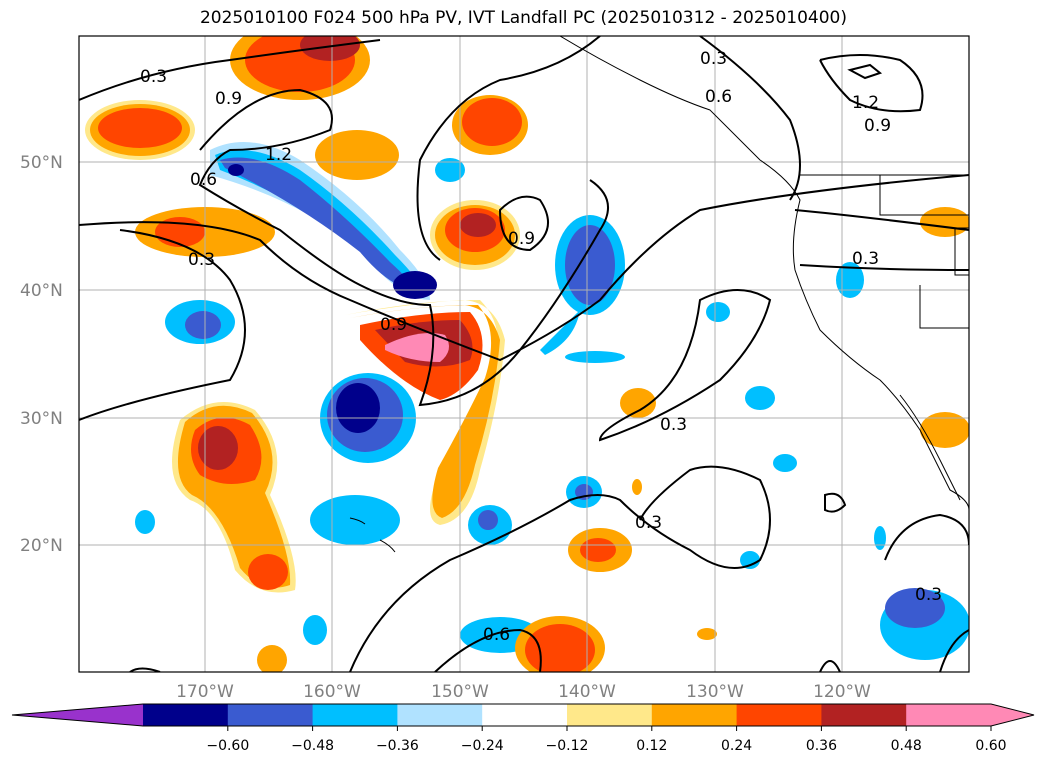 This screenshot has height=765, width=1047. Describe the element at coordinates (41, 291) in the screenshot. I see `lat-label: 40°N` at that location.